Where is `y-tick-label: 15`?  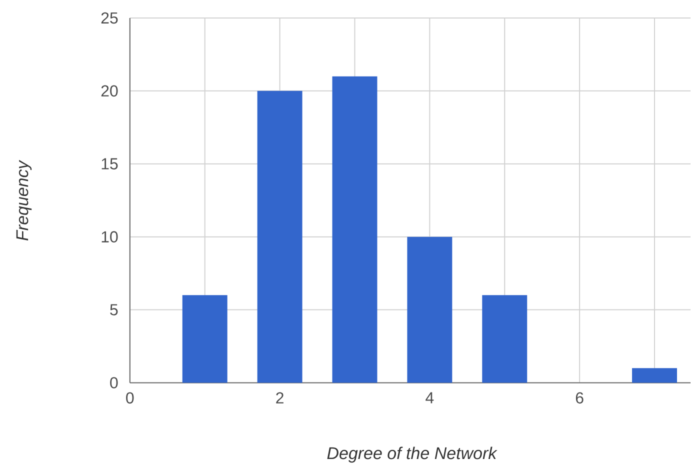
y-tick-label: 15 is located at coordinates (110, 164).